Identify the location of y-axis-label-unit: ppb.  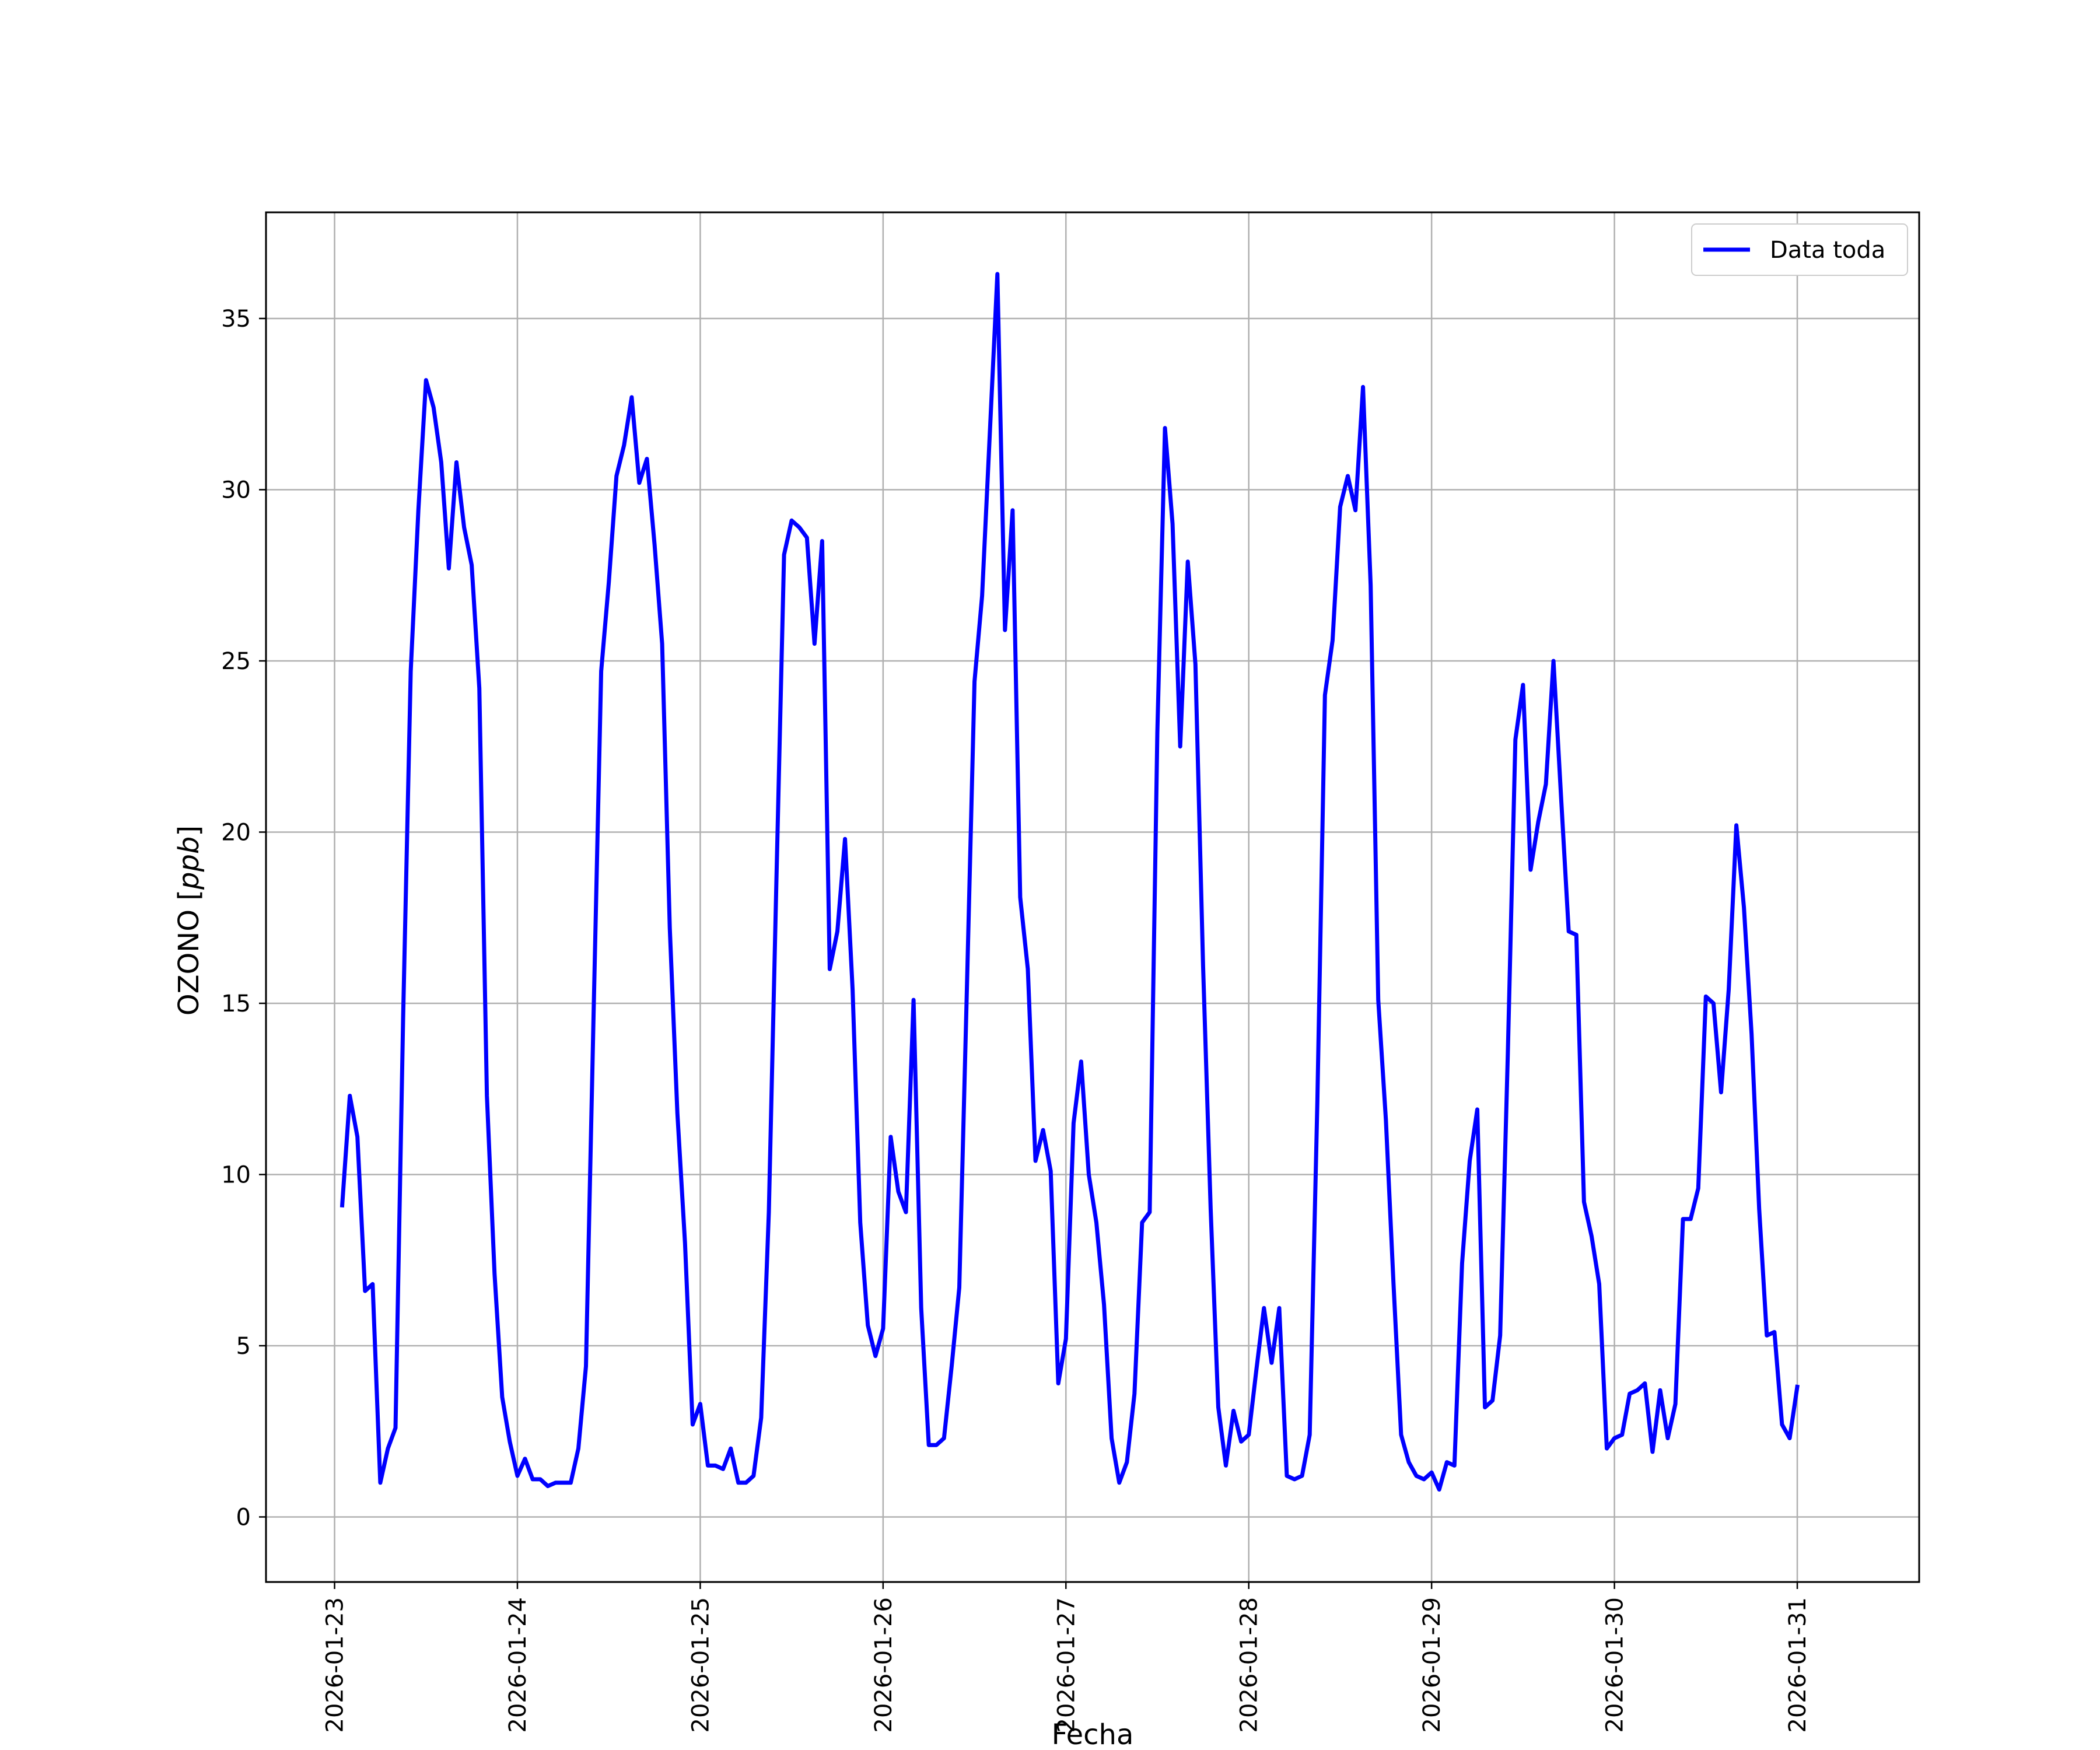
(189, 863).